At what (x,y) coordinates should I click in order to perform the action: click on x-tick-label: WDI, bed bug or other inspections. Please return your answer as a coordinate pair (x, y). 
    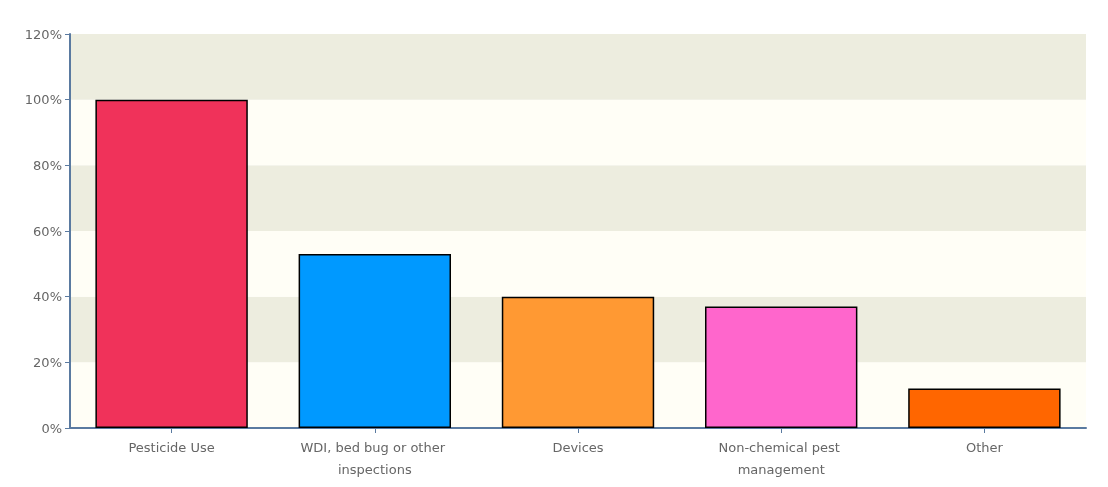
    Looking at the image, I should click on (375, 458).